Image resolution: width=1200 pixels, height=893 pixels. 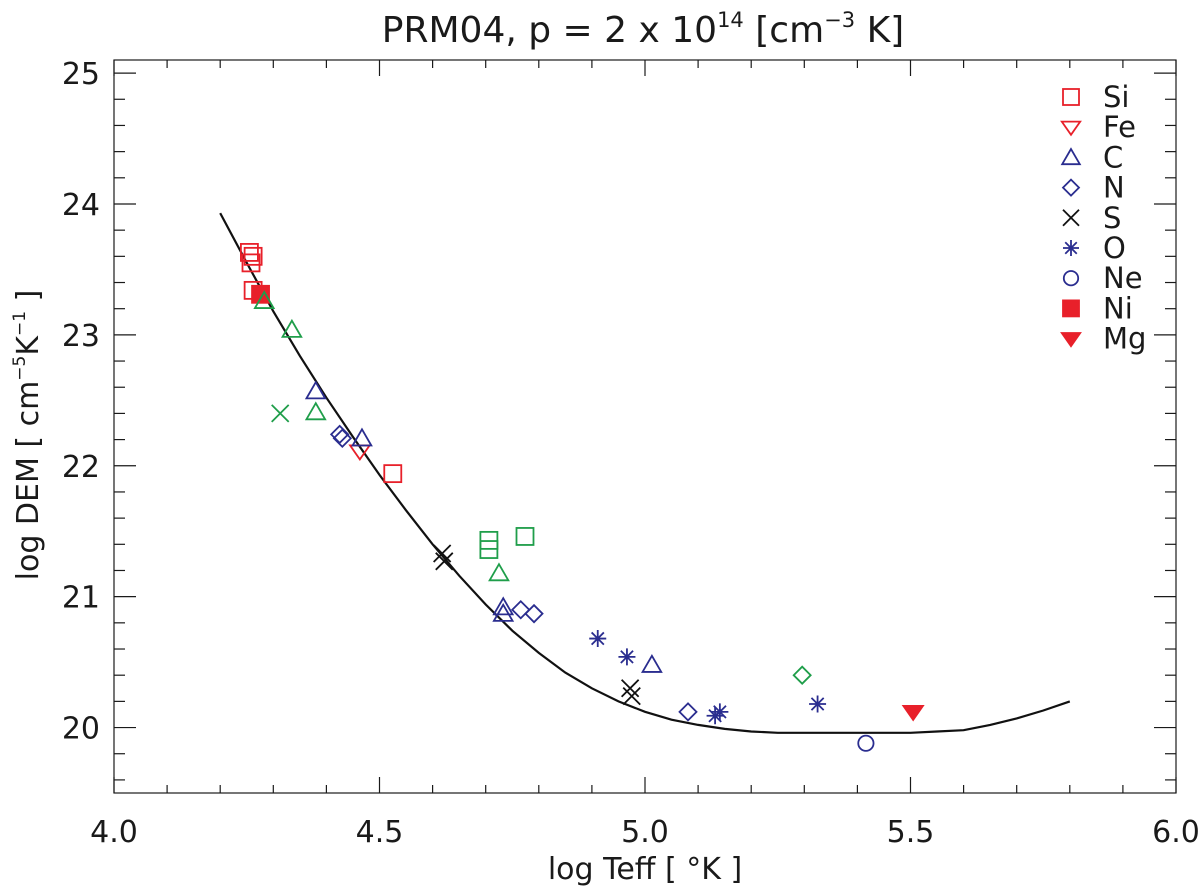 I want to click on data-point-mg, so click(x=913, y=713).